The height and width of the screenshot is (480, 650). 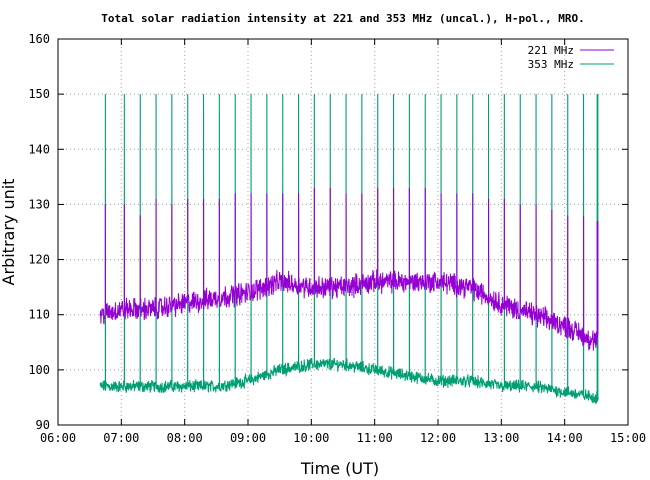 What do you see at coordinates (39, 94) in the screenshot?
I see `y-tick-label: 150` at bounding box center [39, 94].